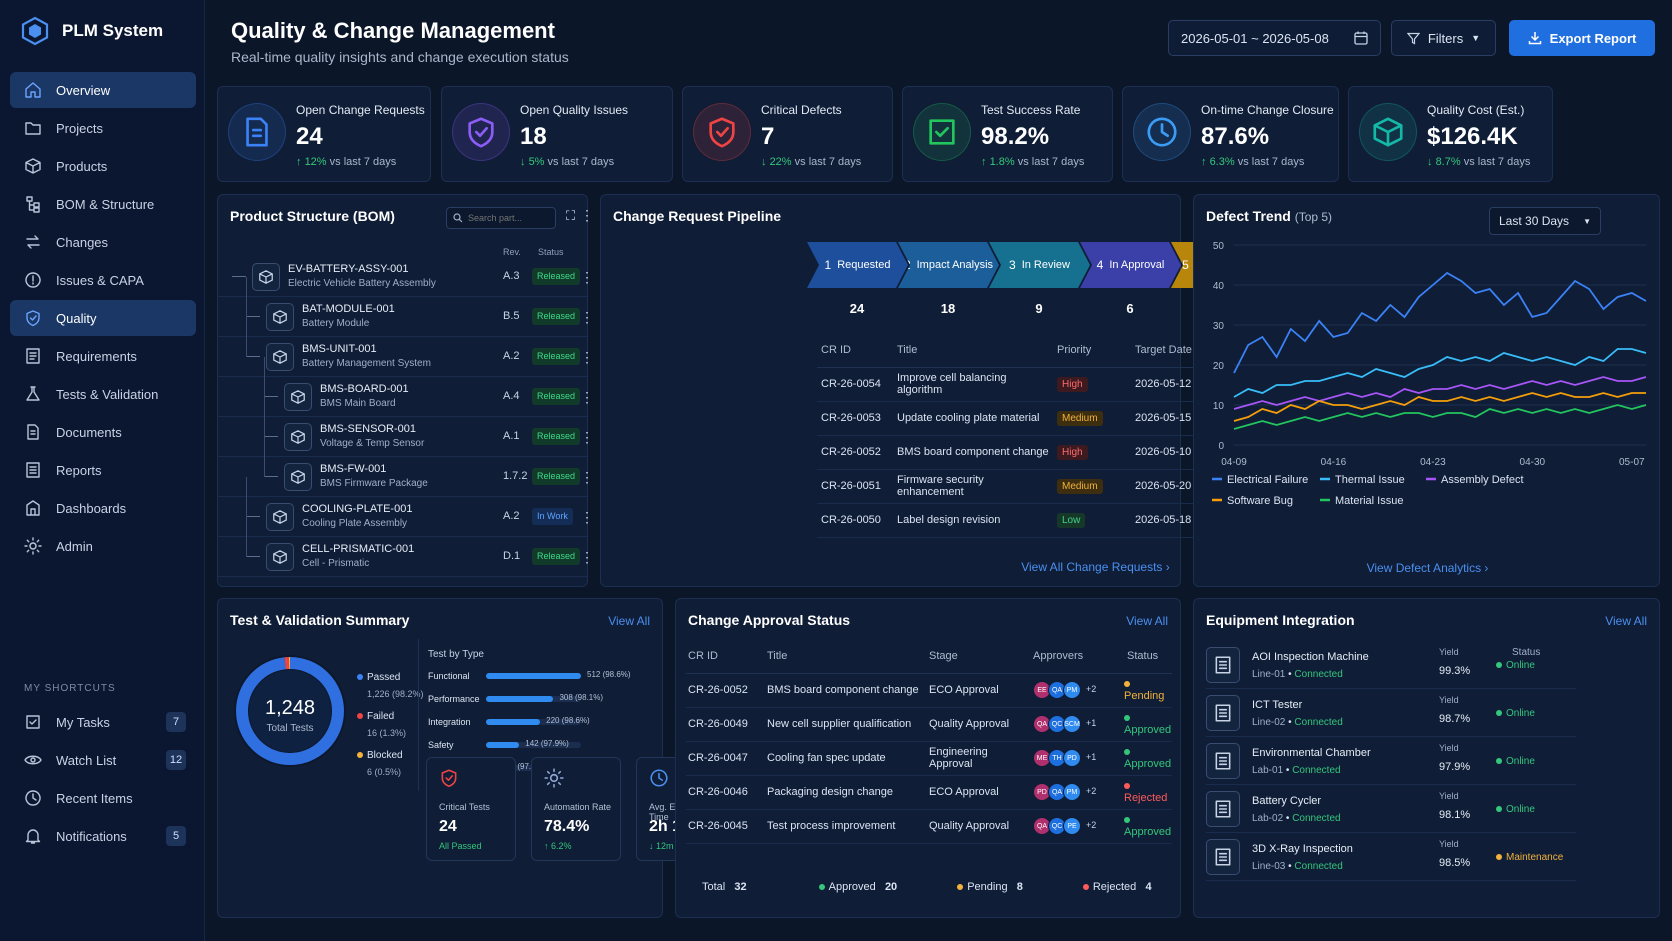 The width and height of the screenshot is (1672, 941). Describe the element at coordinates (948, 265) in the screenshot. I see `pipeline-stage-impact-analysis: 2Impact Analysis` at that location.